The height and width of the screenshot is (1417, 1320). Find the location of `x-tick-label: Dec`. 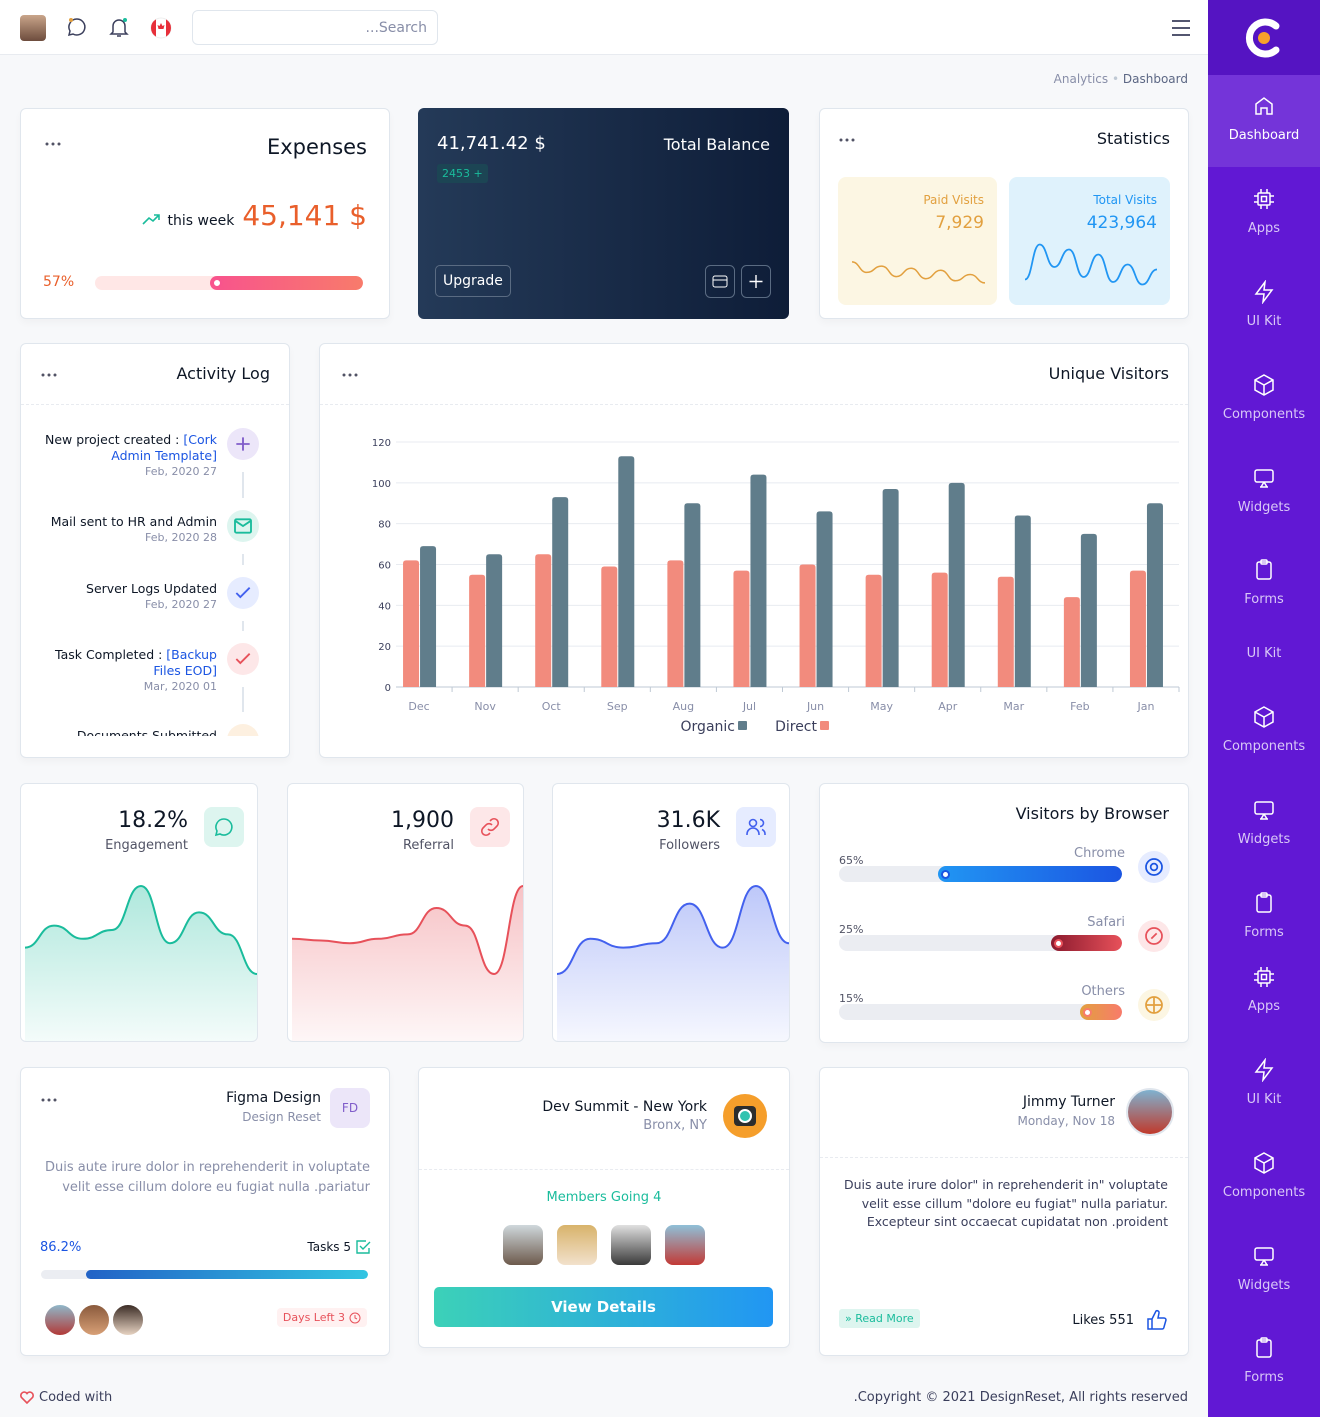

x-tick-label: Dec is located at coordinates (418, 706).